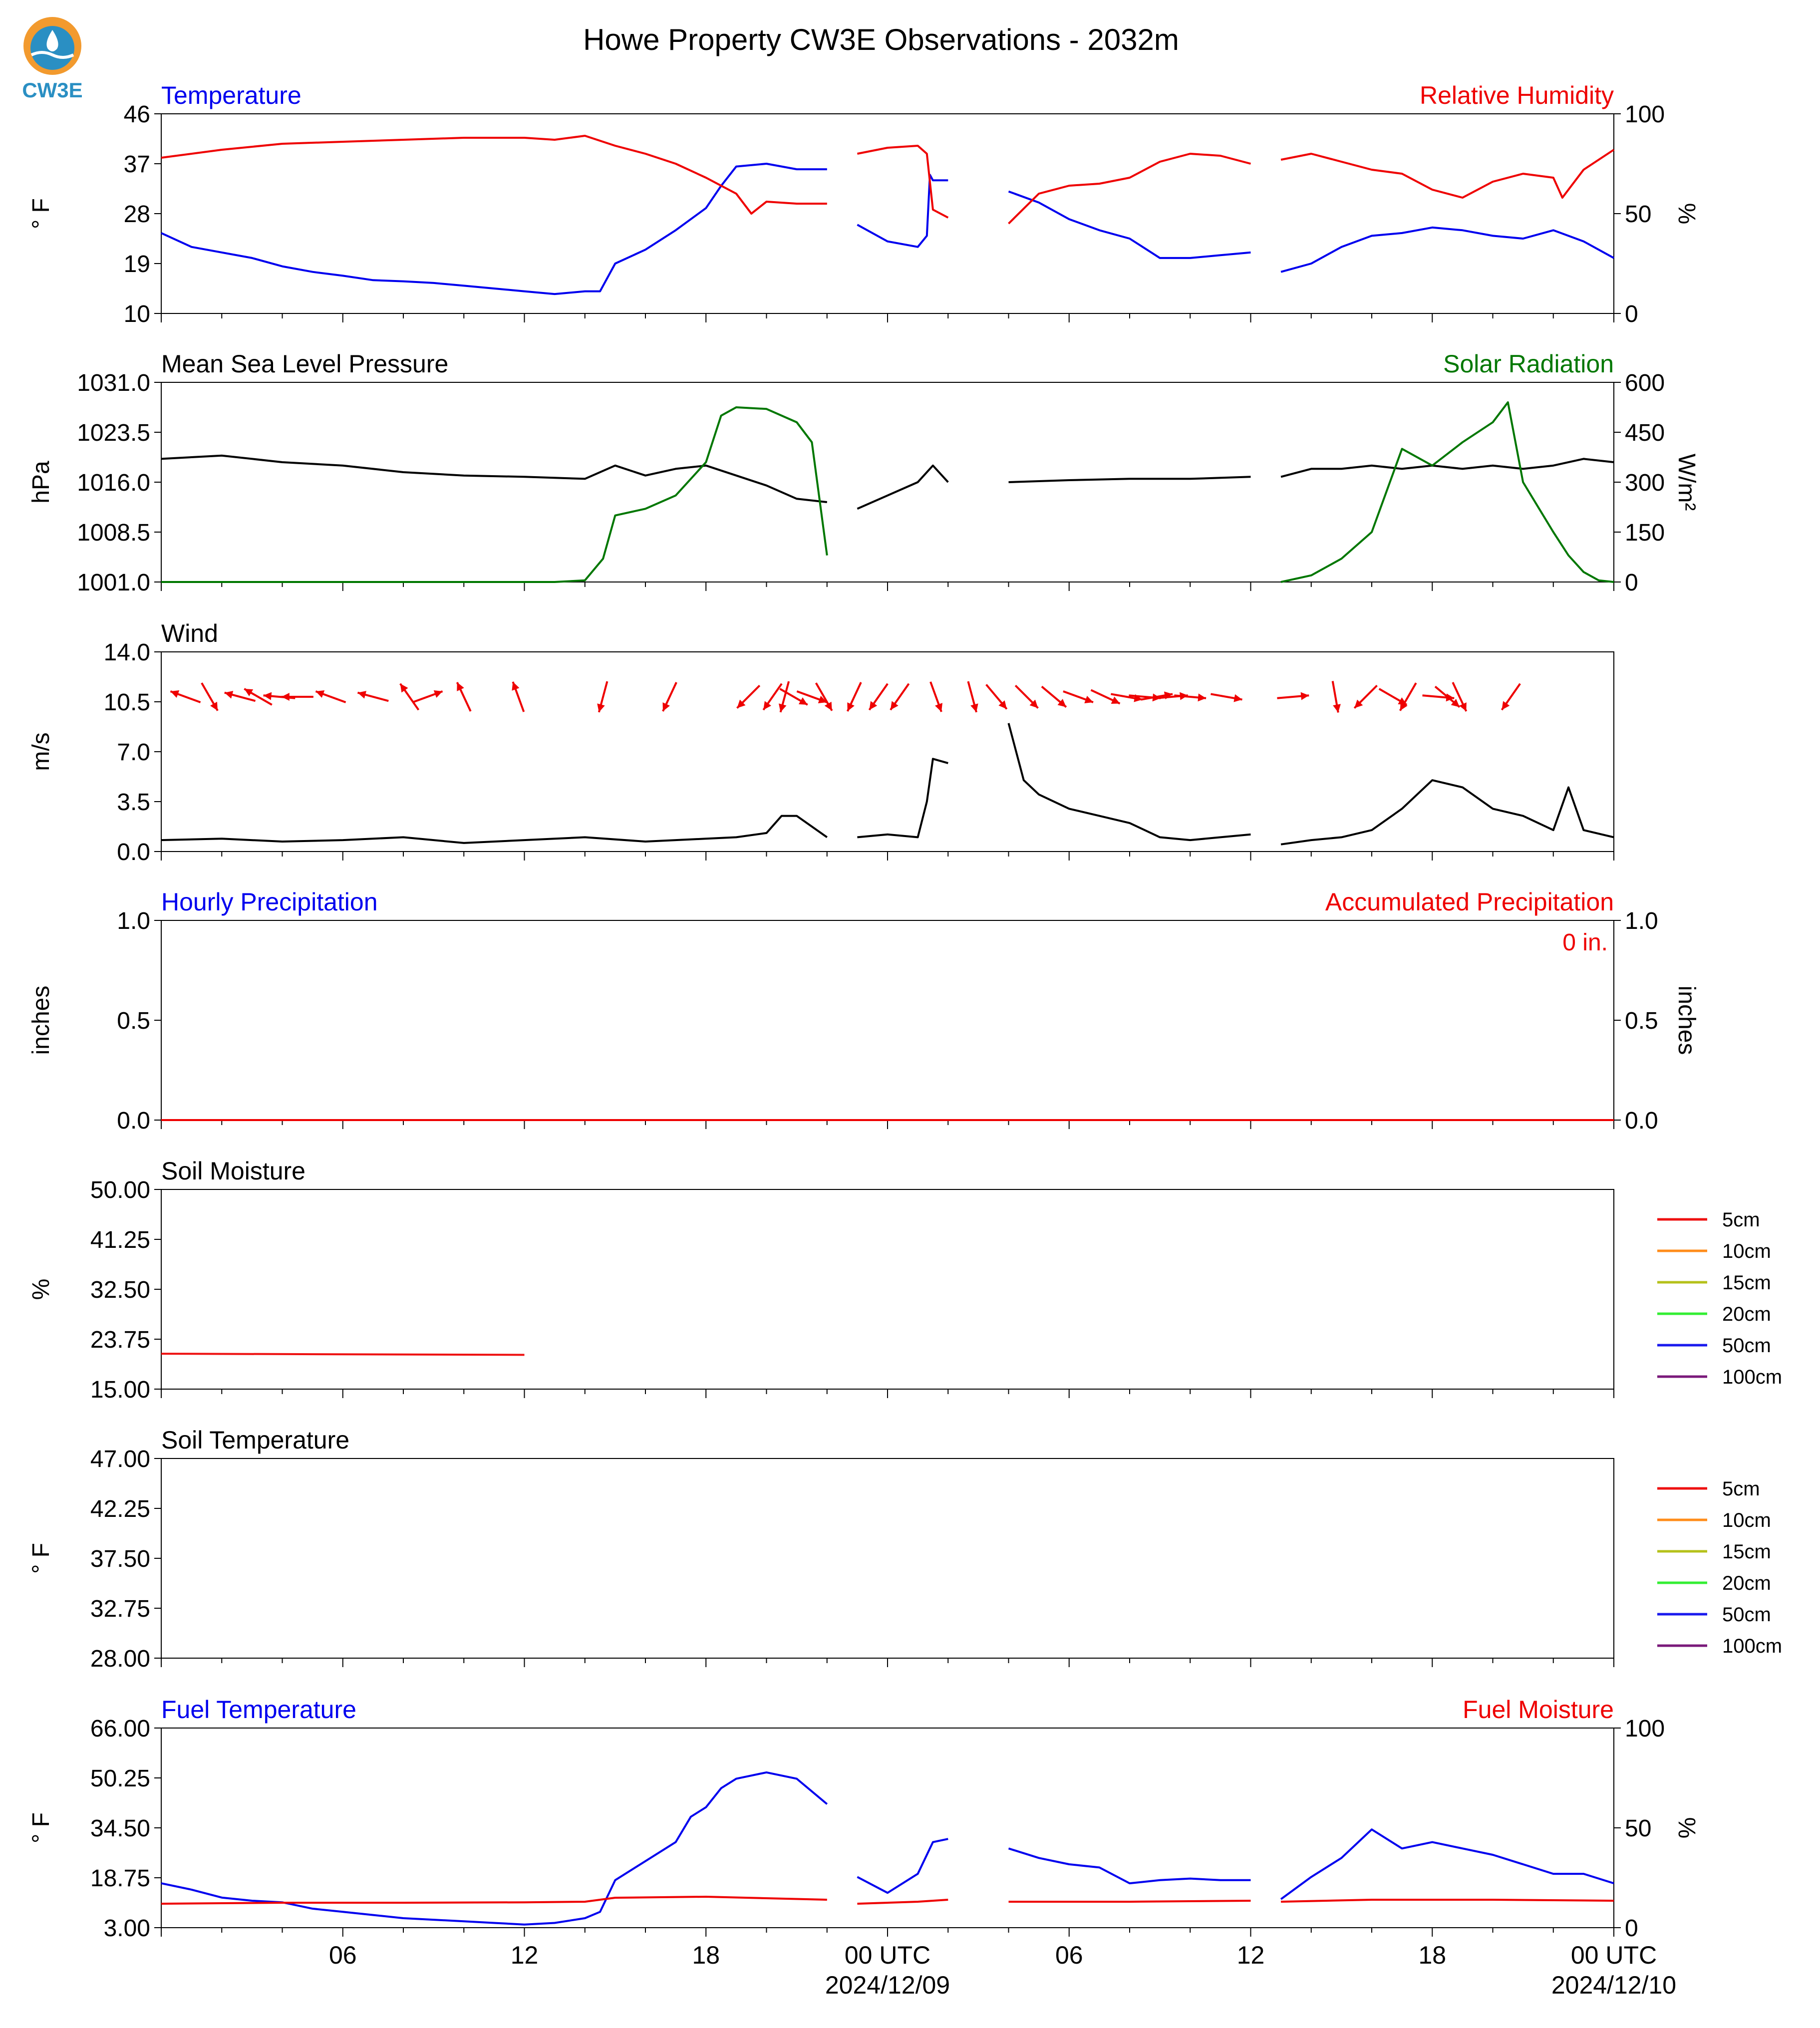 This screenshot has height=2028, width=1820. I want to click on series-5cm-line, so click(343, 1354).